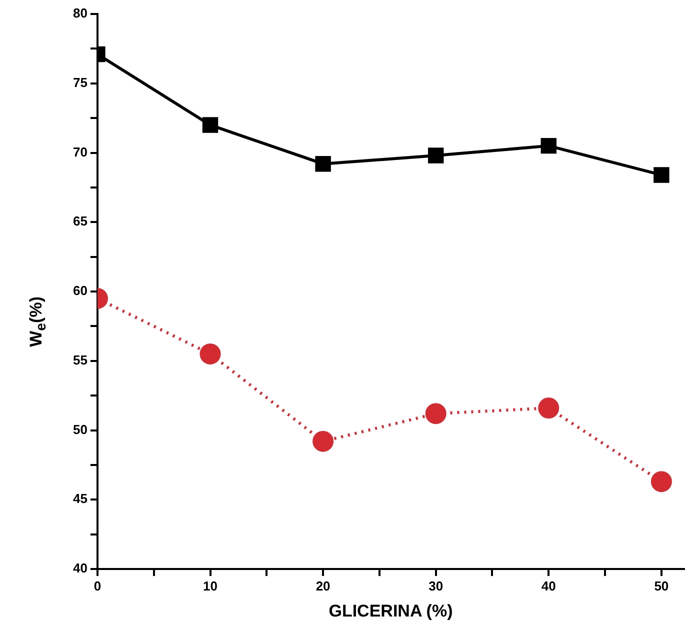 The image size is (696, 640). I want to click on y-tick-label: 45, so click(80, 498).